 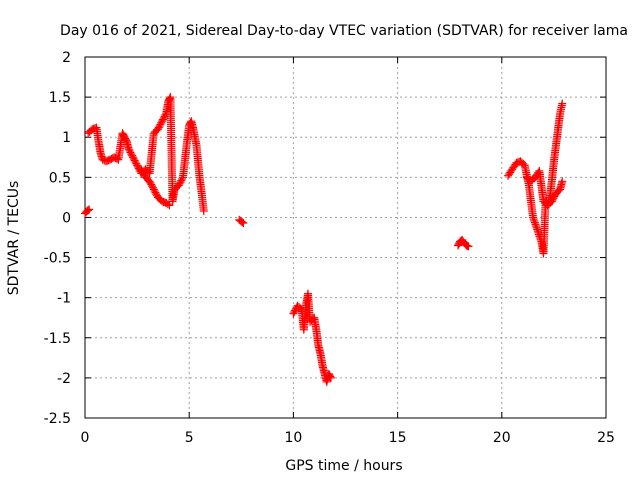 What do you see at coordinates (66, 218) in the screenshot?
I see `y-tick-label: 0` at bounding box center [66, 218].